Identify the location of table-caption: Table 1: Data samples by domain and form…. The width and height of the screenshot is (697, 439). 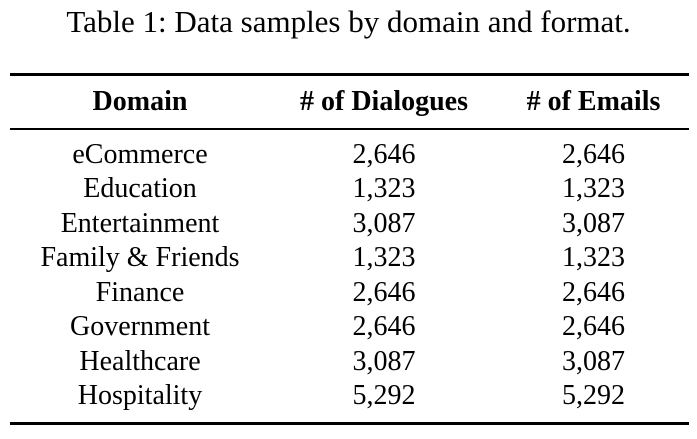
(348, 21).